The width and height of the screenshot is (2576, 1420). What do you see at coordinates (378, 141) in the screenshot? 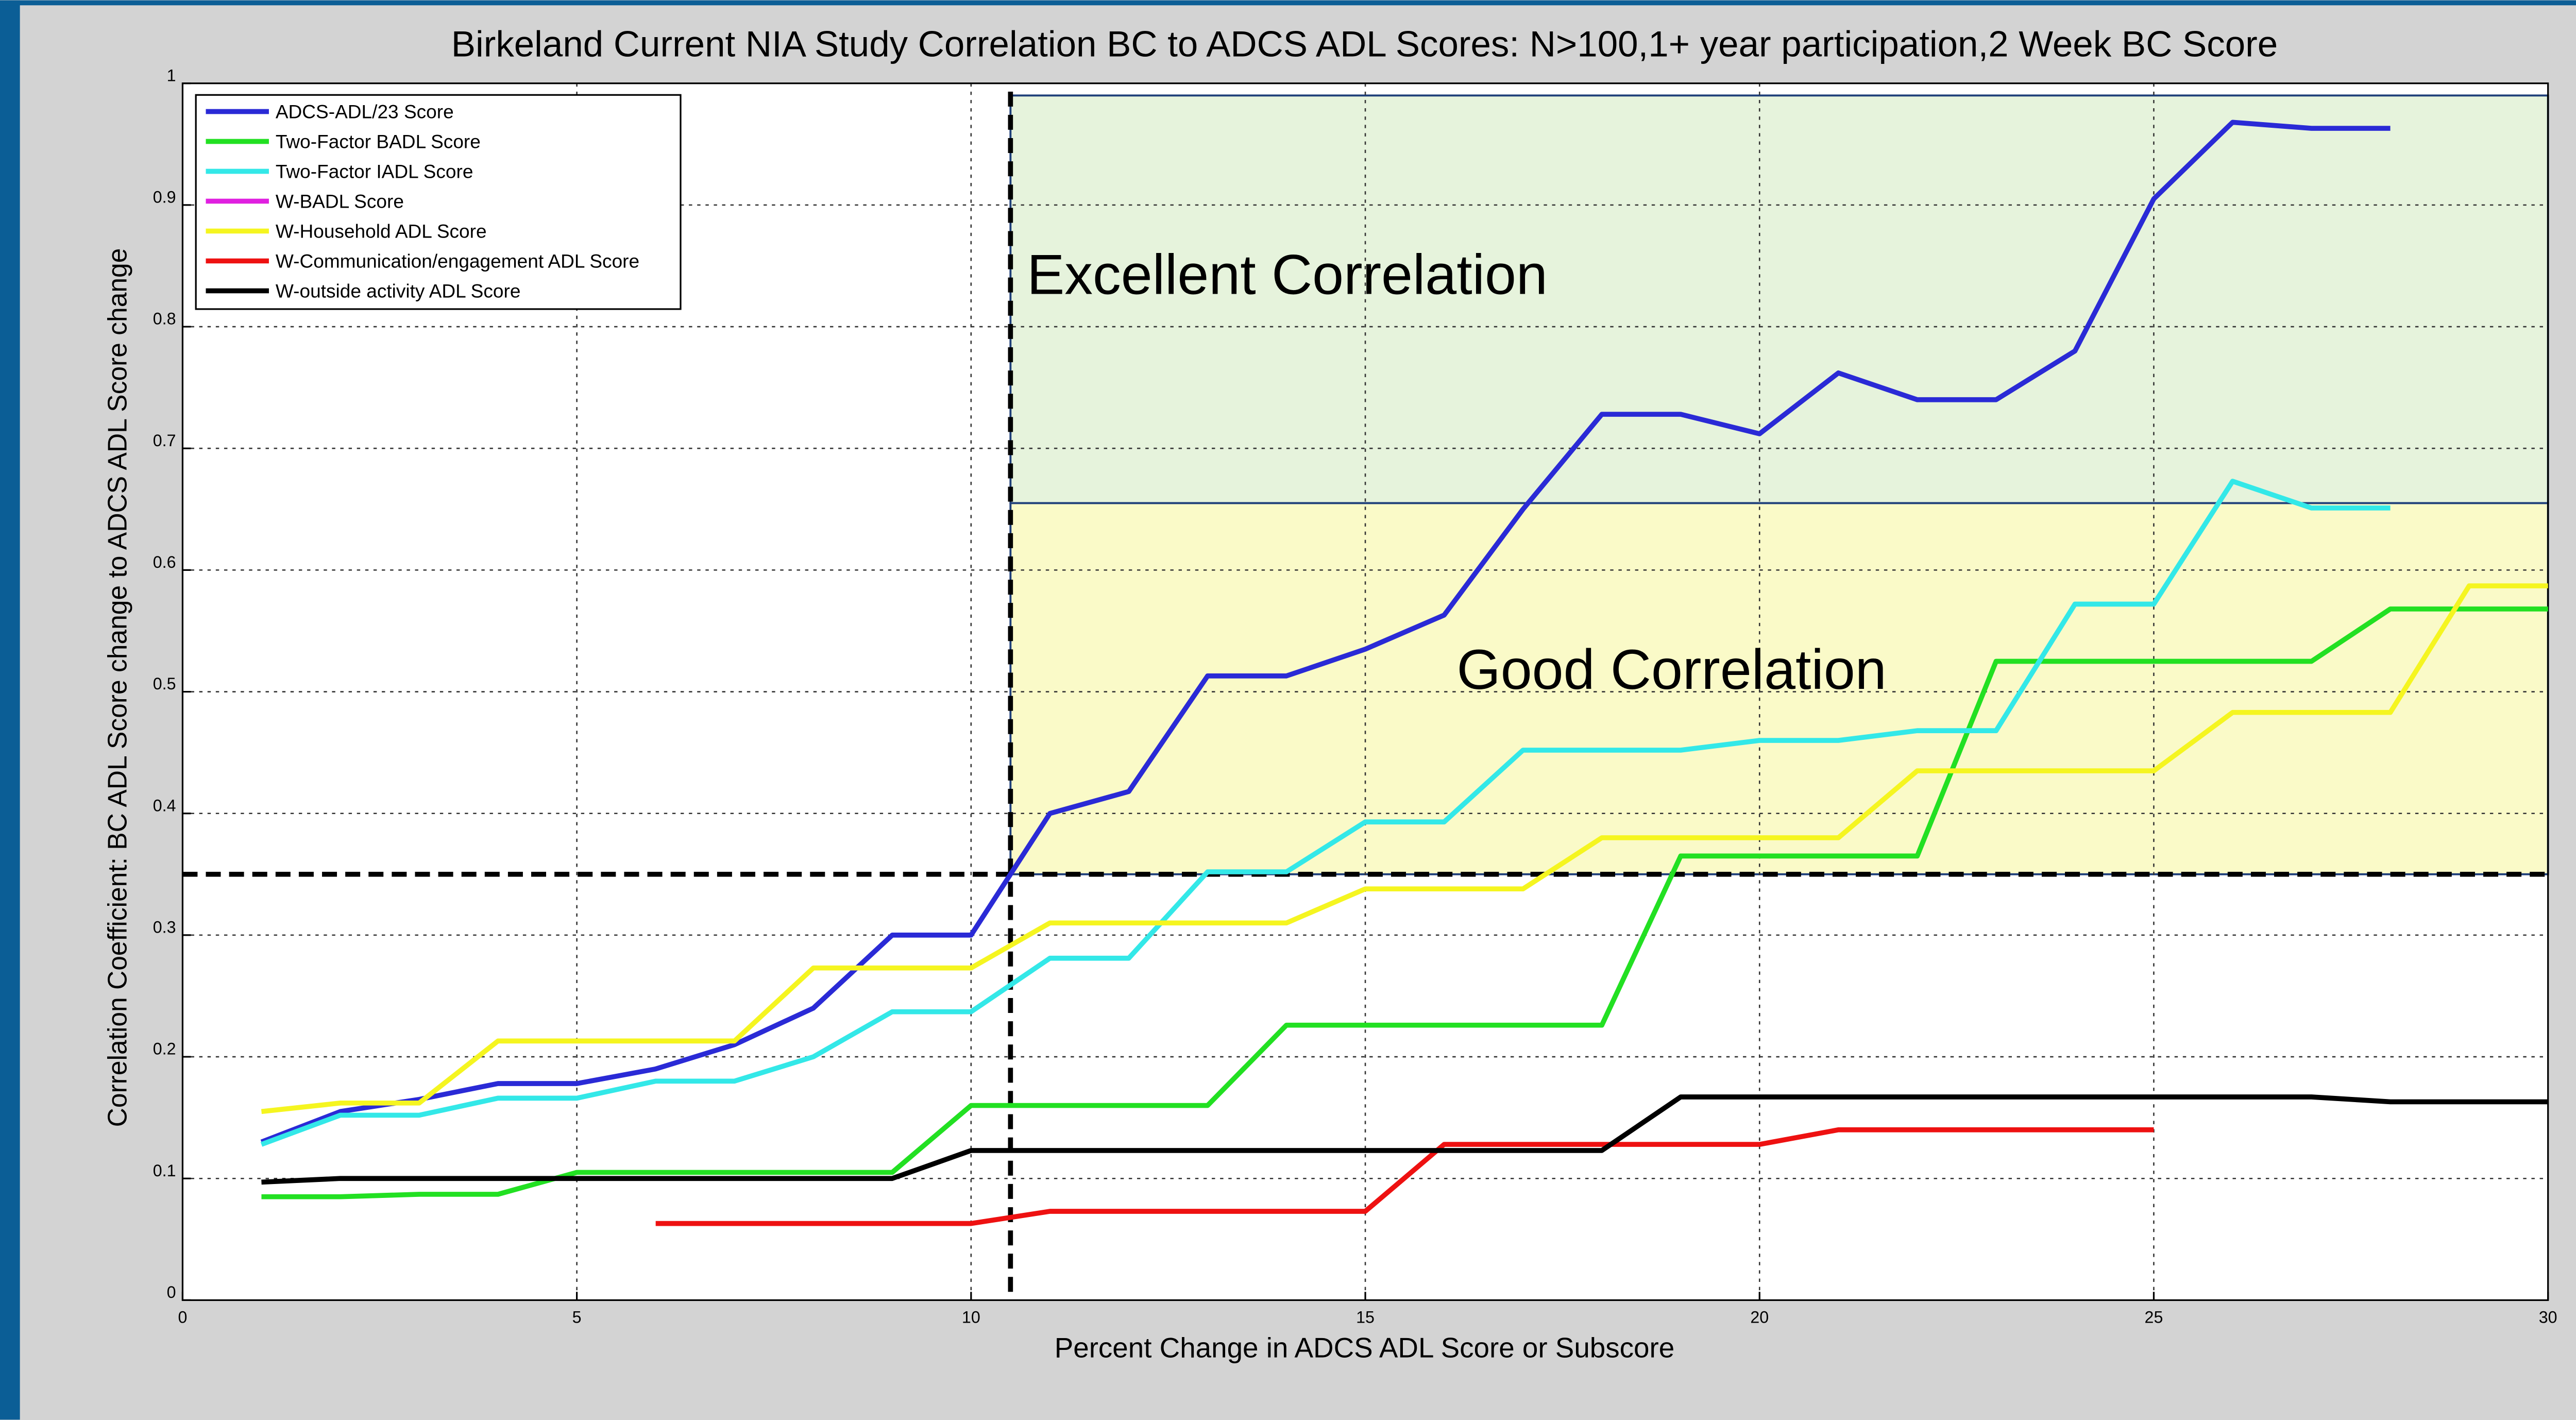
I see `legend-label: Two-Factor BADL Score` at bounding box center [378, 141].